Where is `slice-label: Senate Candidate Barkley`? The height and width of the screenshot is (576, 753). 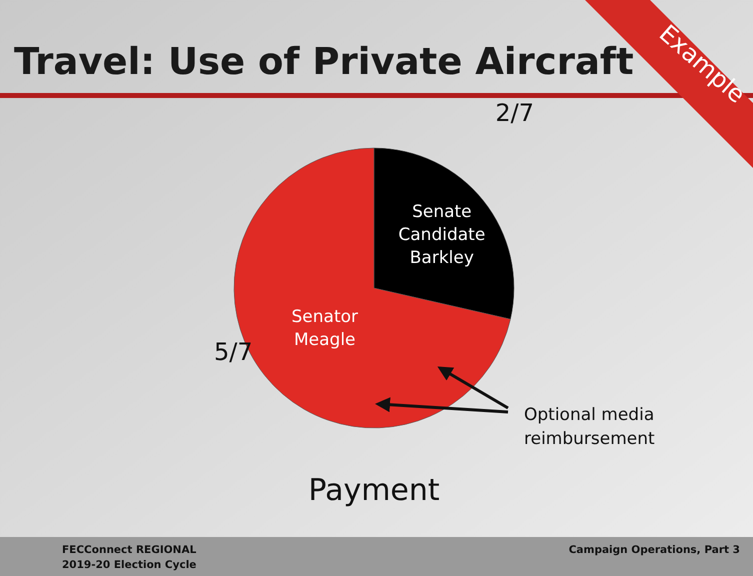
slice-label: Senate Candidate Barkley is located at coordinates (442, 235).